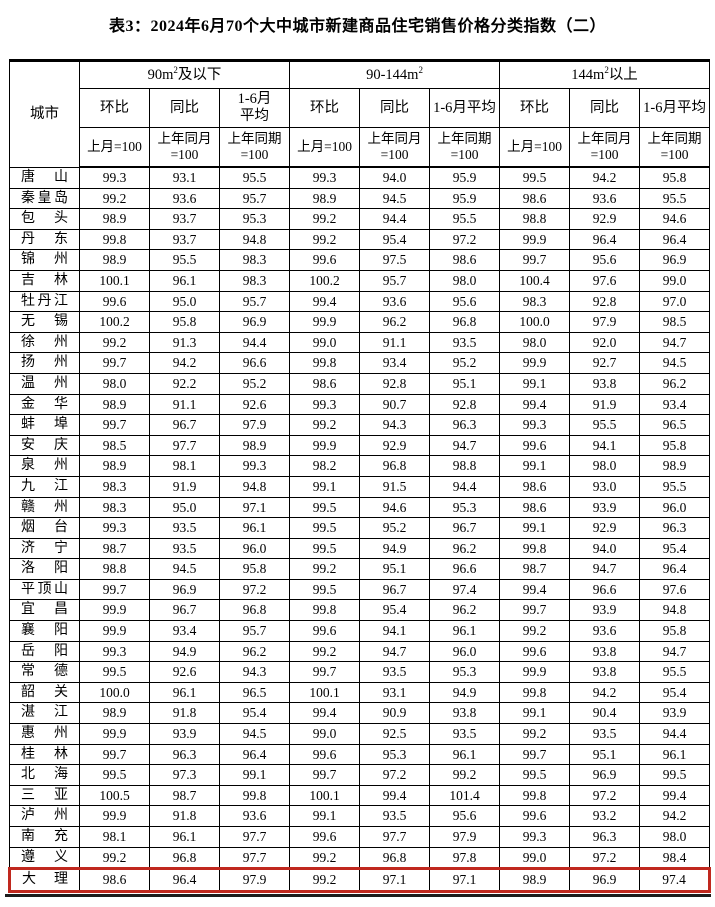 This screenshot has height=907, width=715. I want to click on index-value-cell: 95.0, so click(184, 507).